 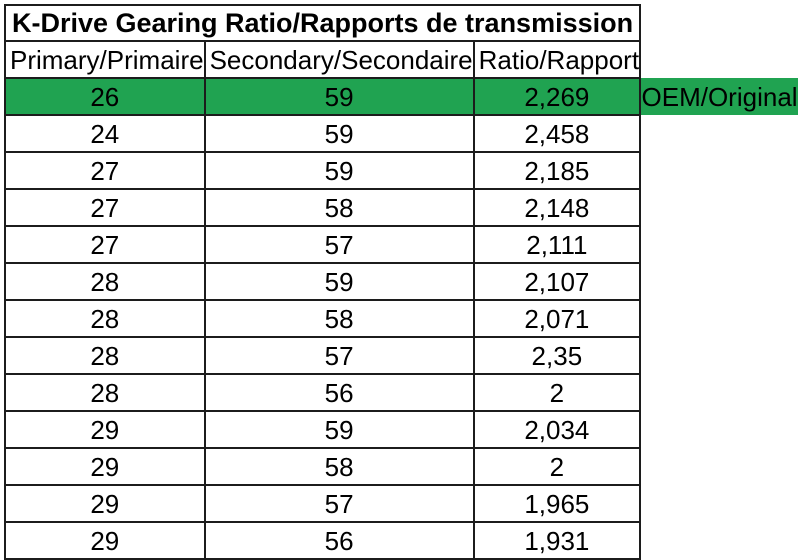 I want to click on column-header-ratio: Ratio/Rapport, so click(x=557, y=59).